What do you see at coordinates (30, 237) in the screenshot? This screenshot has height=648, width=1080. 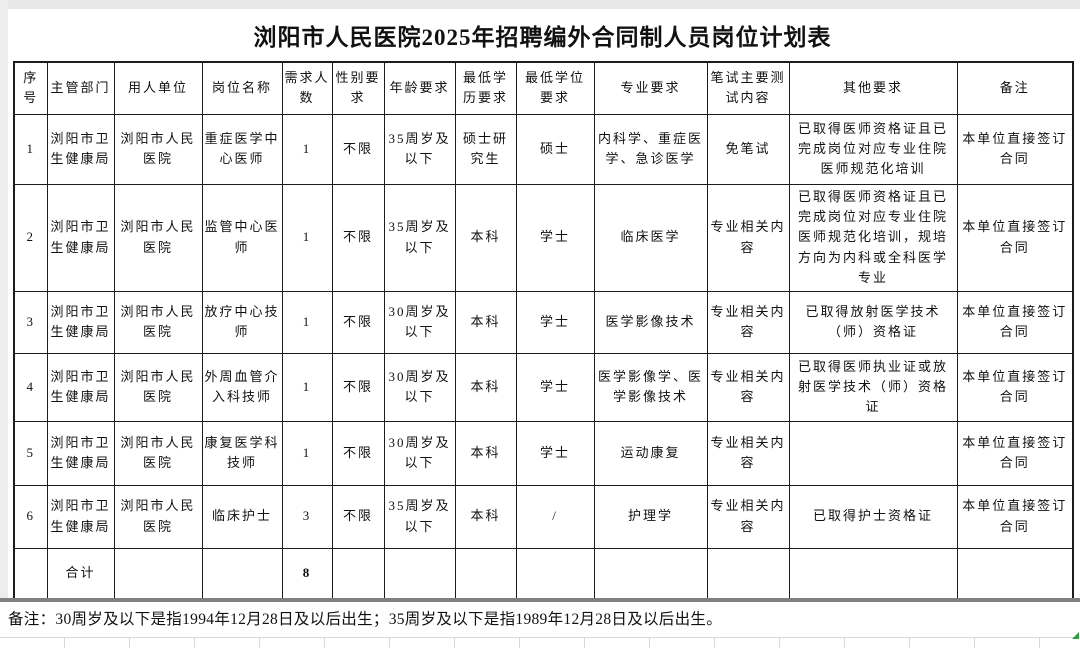 I see `table-cell: 2` at bounding box center [30, 237].